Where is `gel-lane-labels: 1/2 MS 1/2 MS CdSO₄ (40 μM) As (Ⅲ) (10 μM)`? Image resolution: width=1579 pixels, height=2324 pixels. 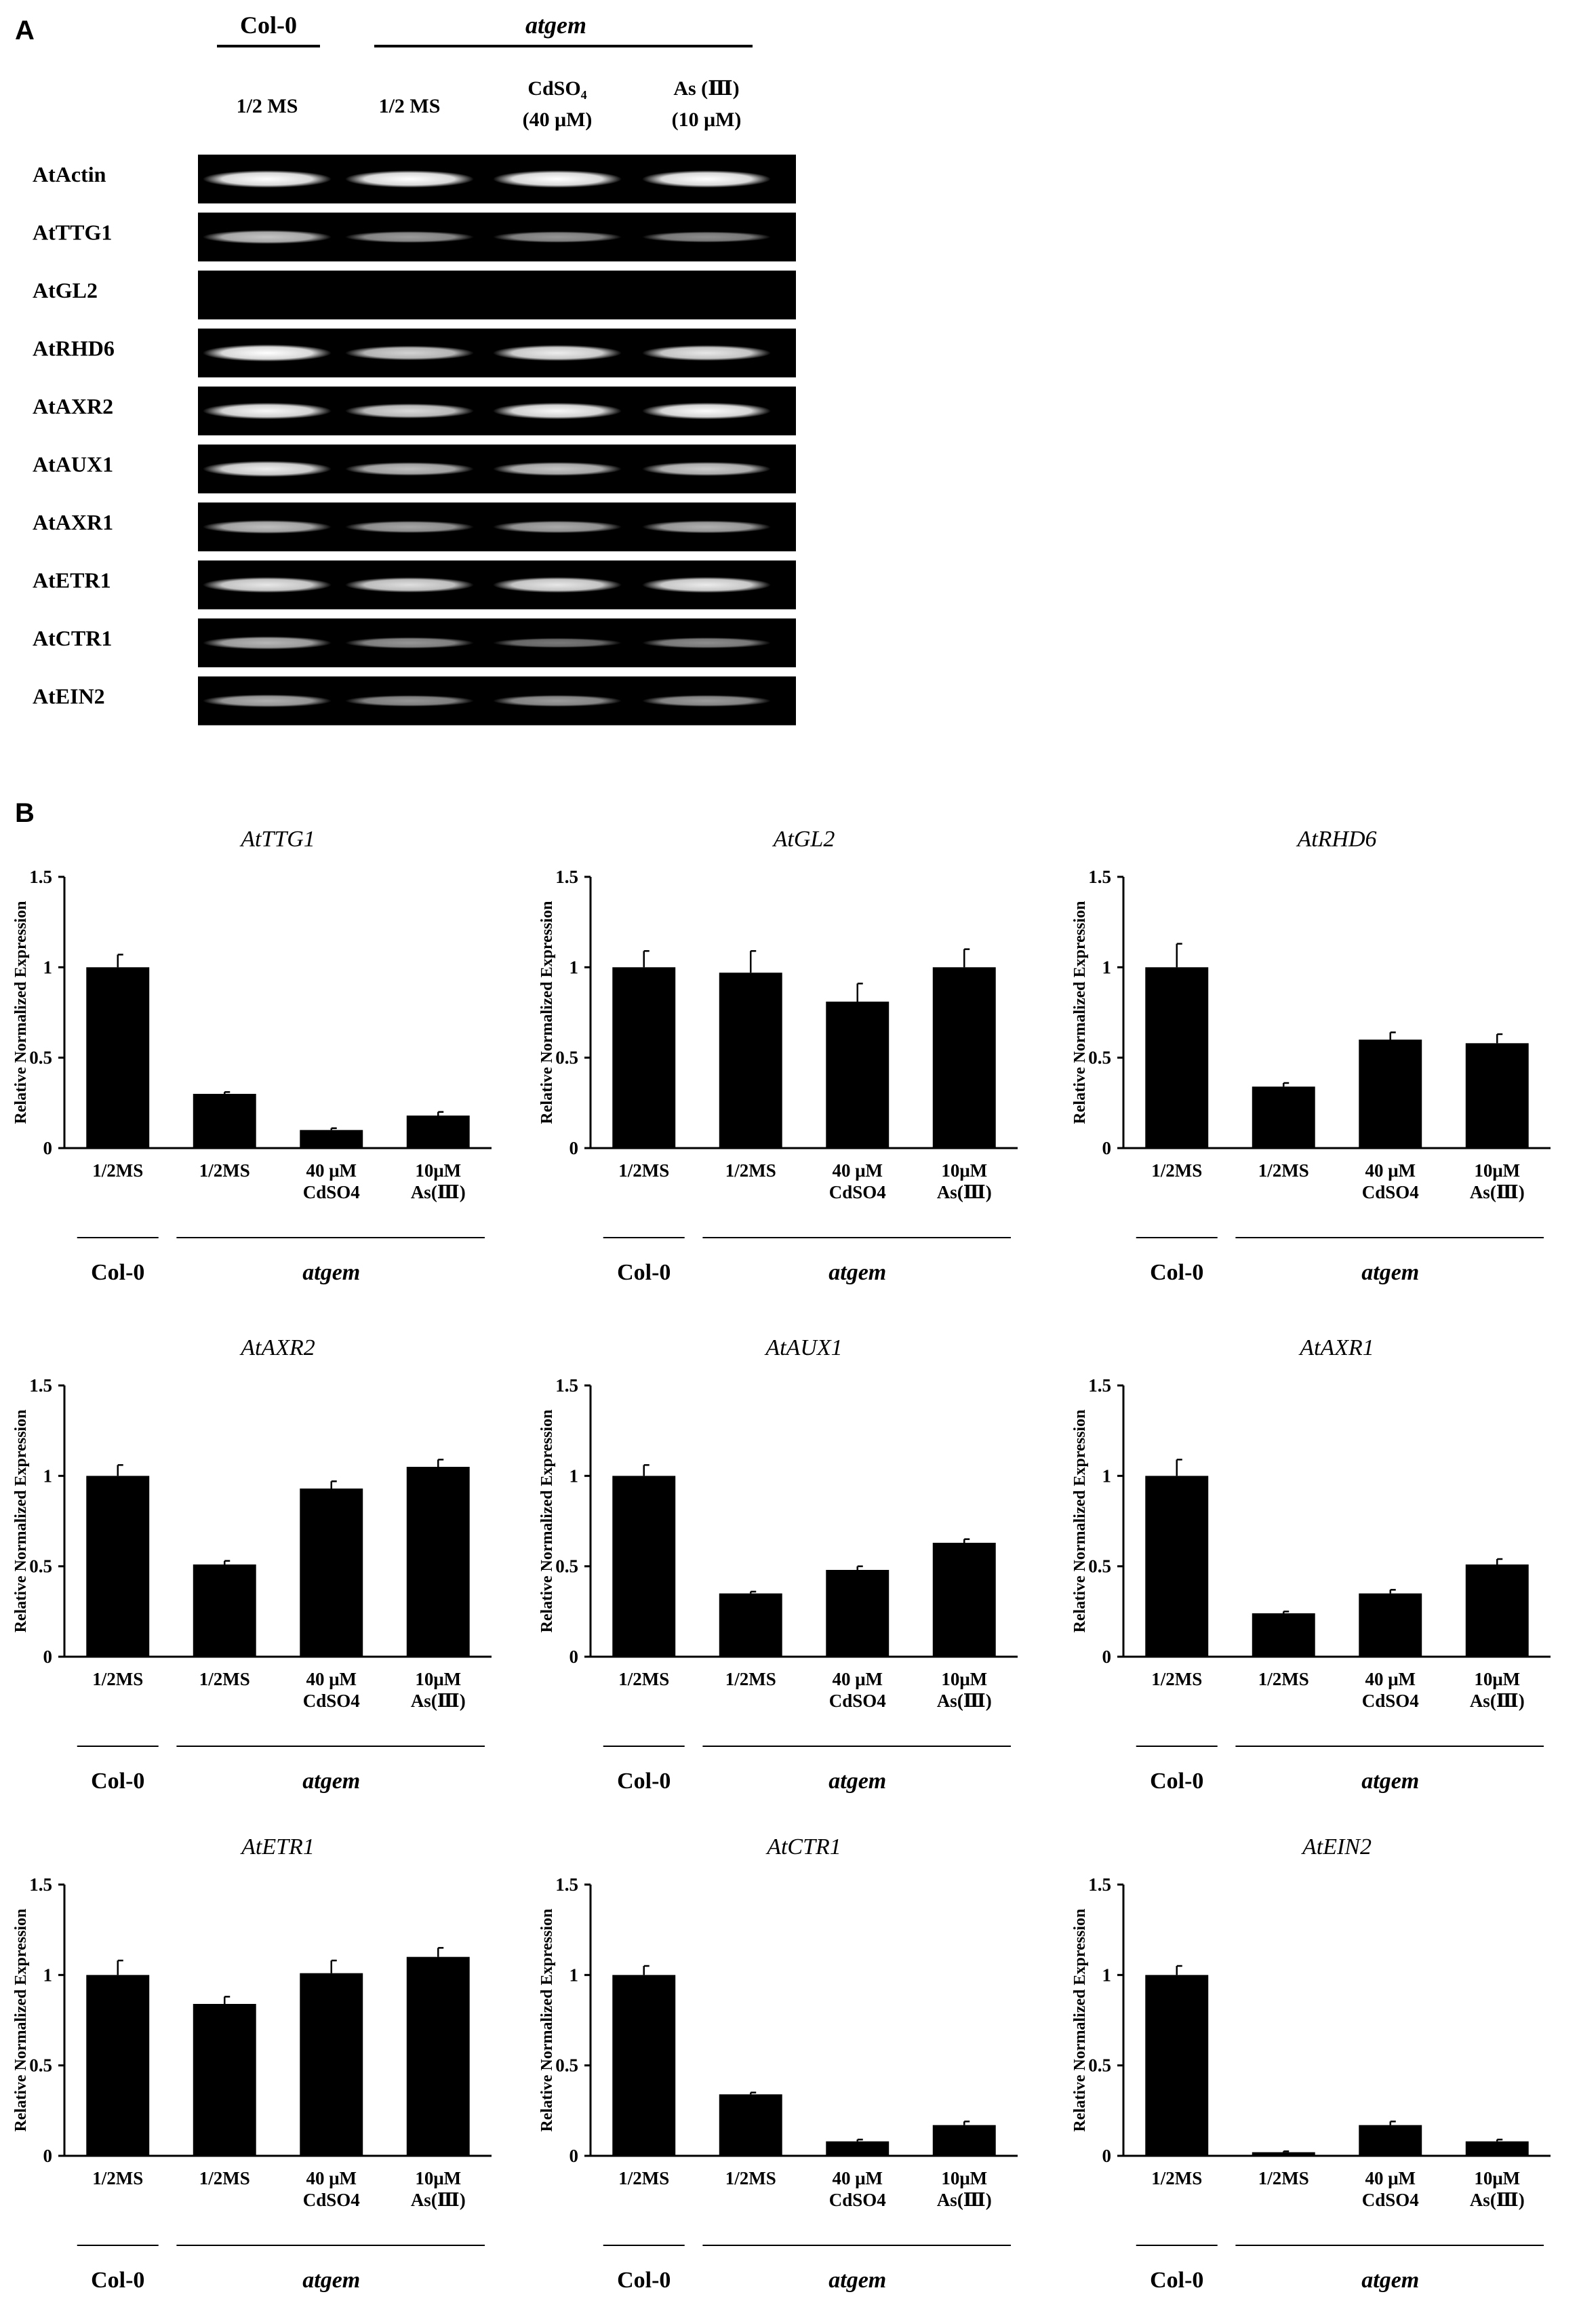 gel-lane-labels: 1/2 MS 1/2 MS CdSO₄ (40 μM) As (Ⅲ) (10 μM) is located at coordinates (489, 104).